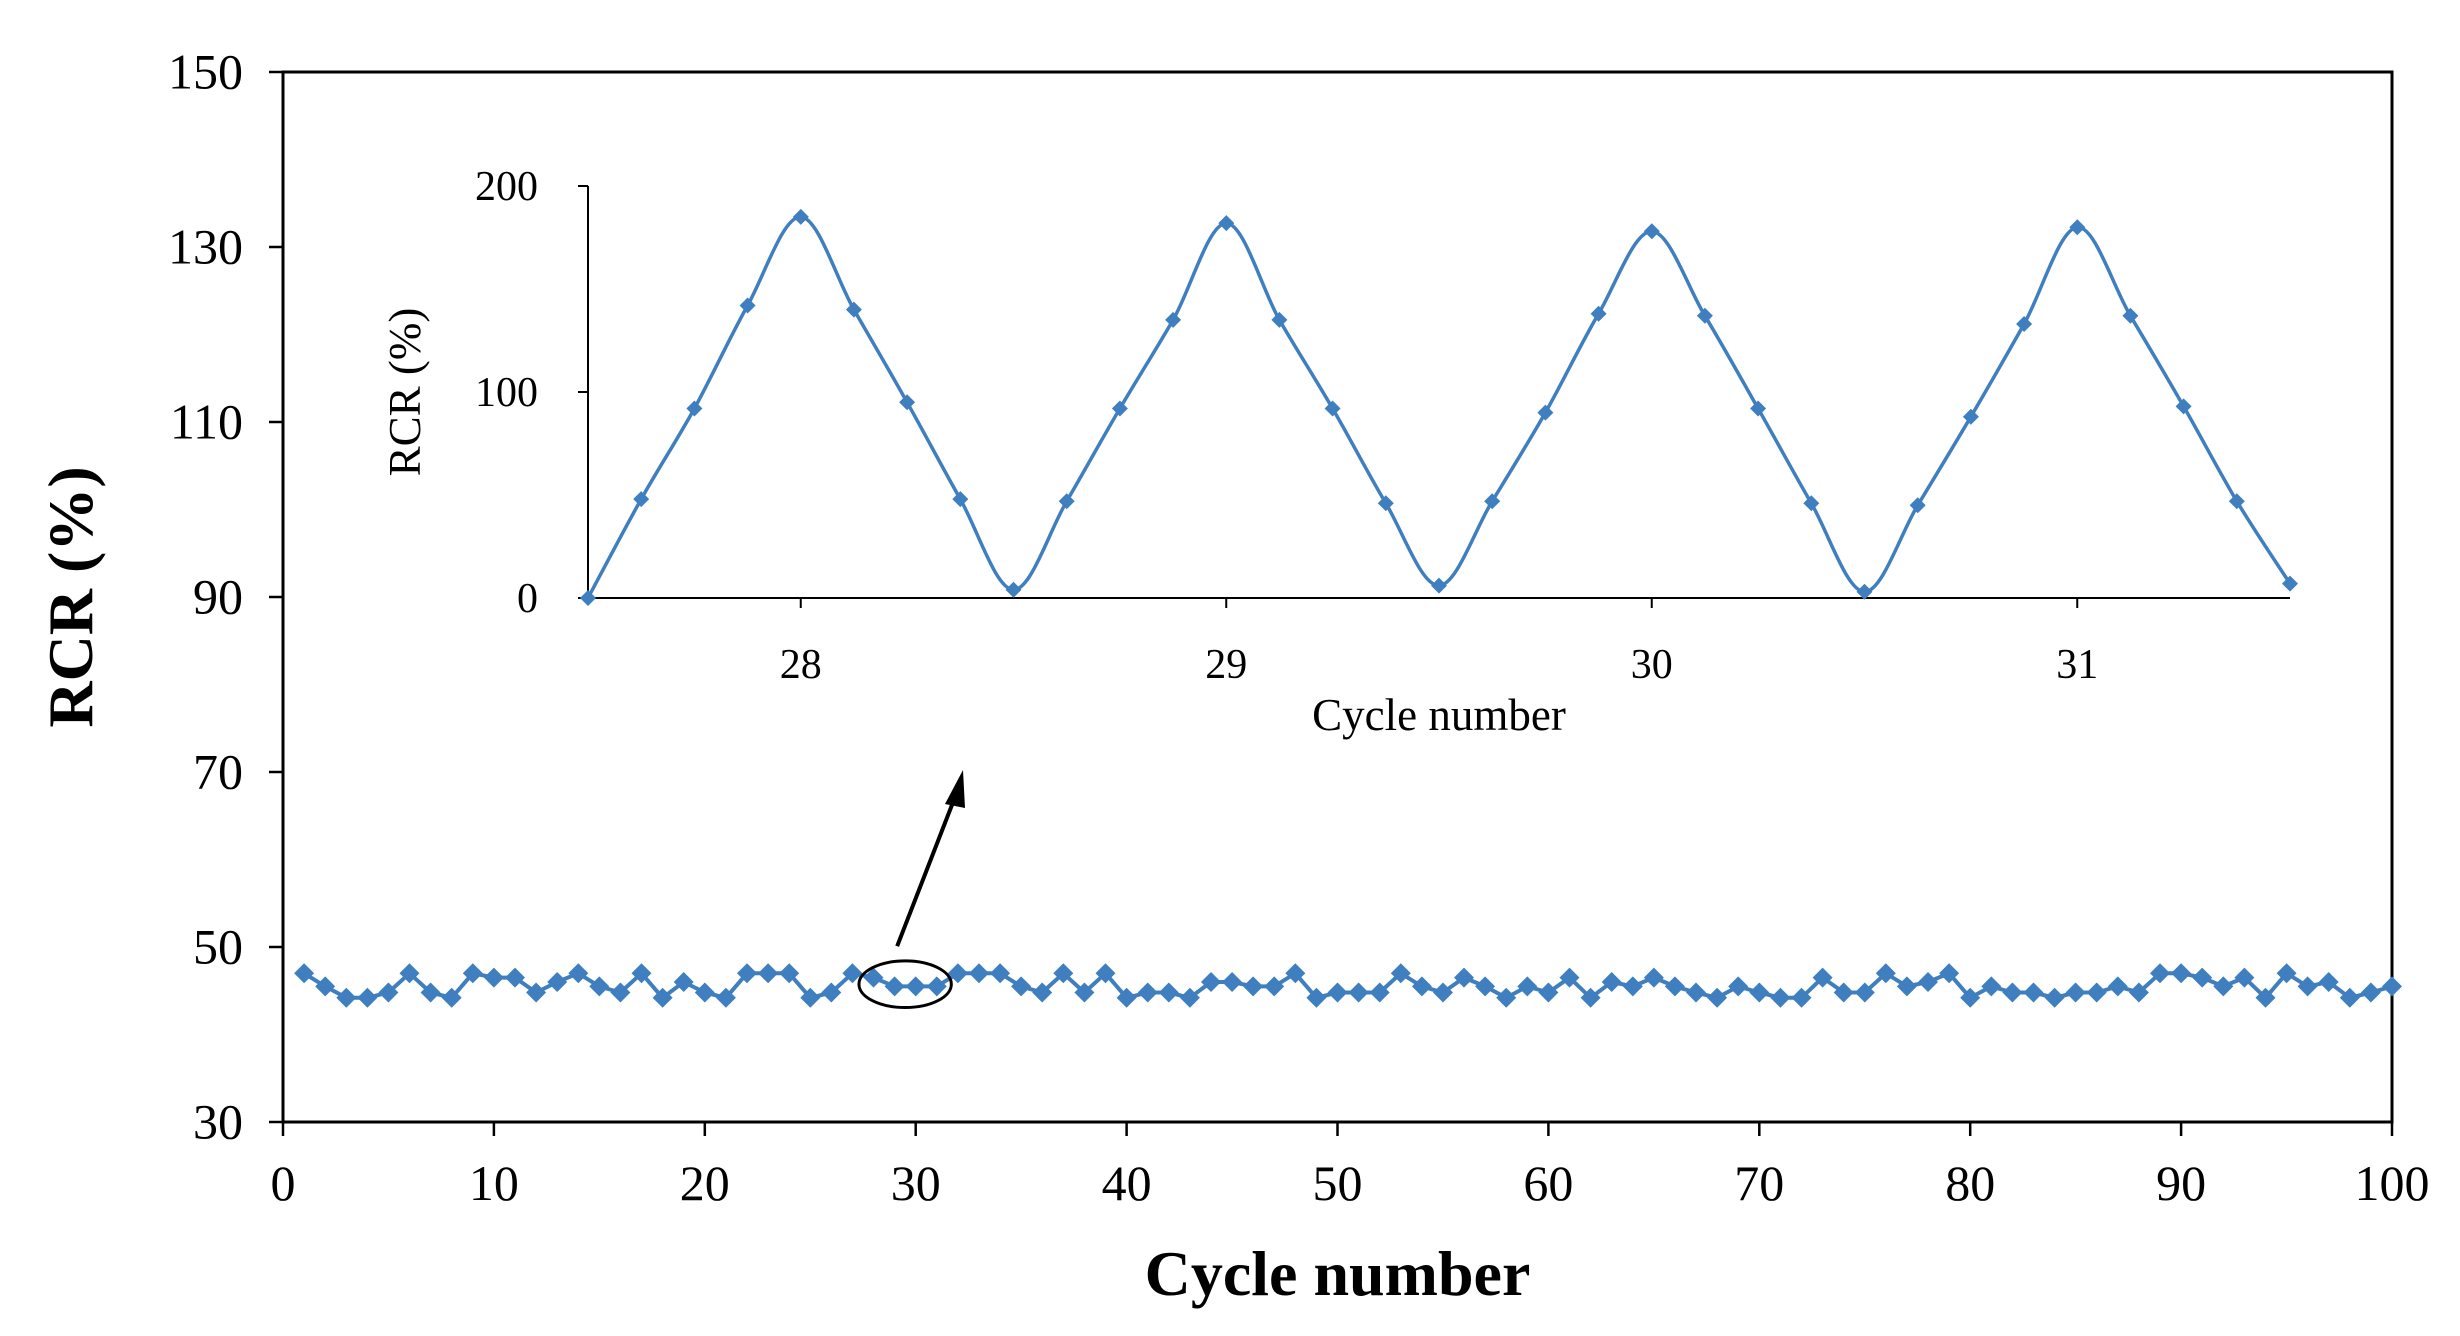 Image resolution: width=2460 pixels, height=1336 pixels. What do you see at coordinates (218, 1122) in the screenshot?
I see `y-tick-label: 30` at bounding box center [218, 1122].